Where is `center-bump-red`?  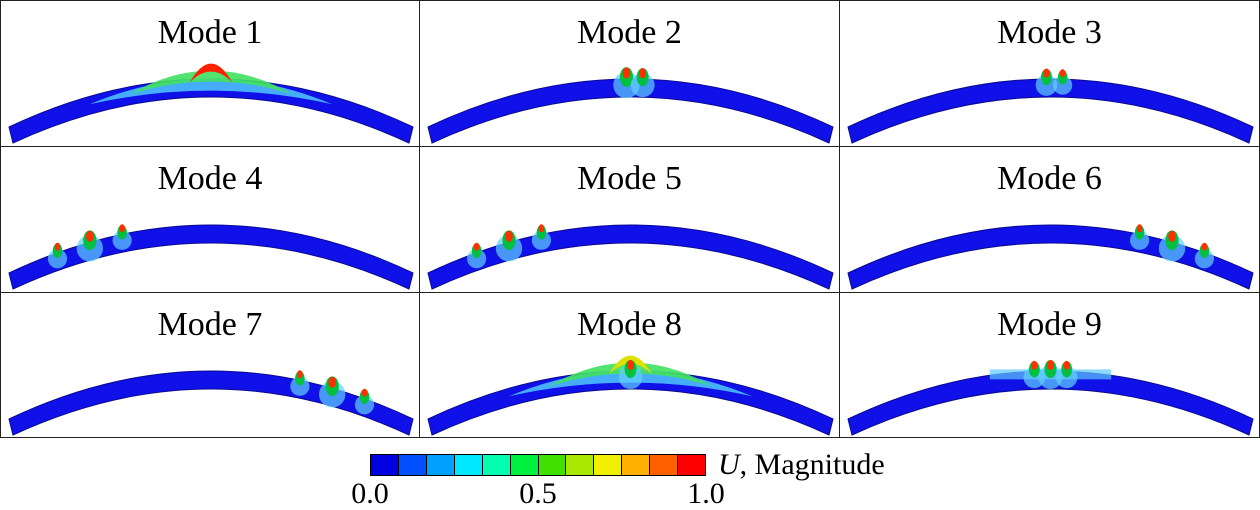 center-bump-red is located at coordinates (630, 365).